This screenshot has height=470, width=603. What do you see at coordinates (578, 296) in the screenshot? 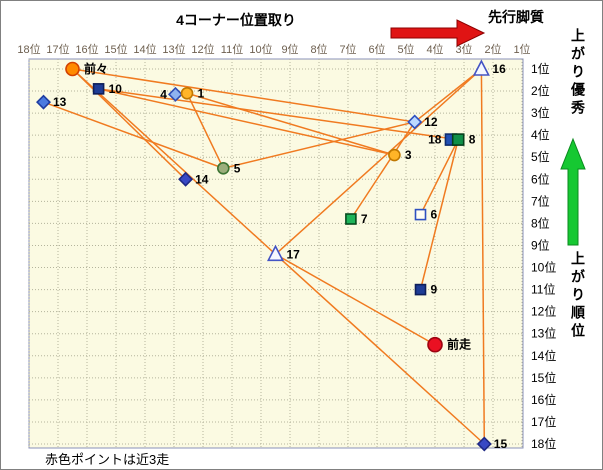
I see `finish-rank-label: 上がり順位` at bounding box center [578, 296].